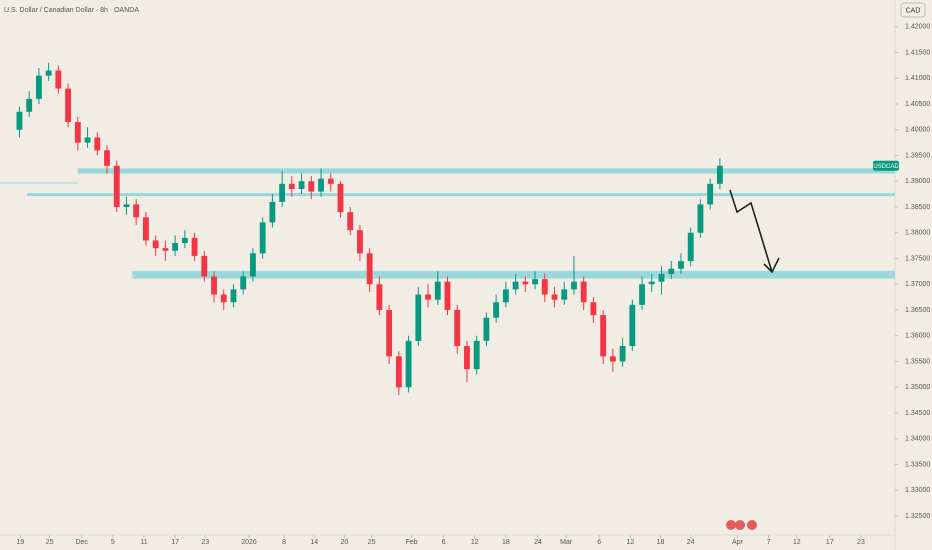 This screenshot has height=550, width=932. I want to click on y-tick-label: 1.34500, so click(917, 413).